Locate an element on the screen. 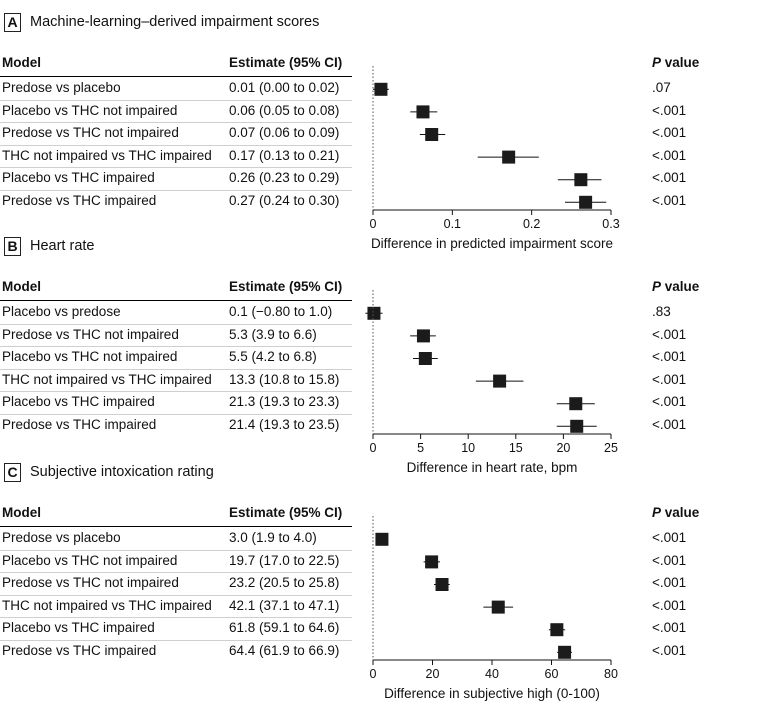 The image size is (783, 705). row-estimate: 61.8 (59.1 to 64.6) is located at coordinates (284, 628).